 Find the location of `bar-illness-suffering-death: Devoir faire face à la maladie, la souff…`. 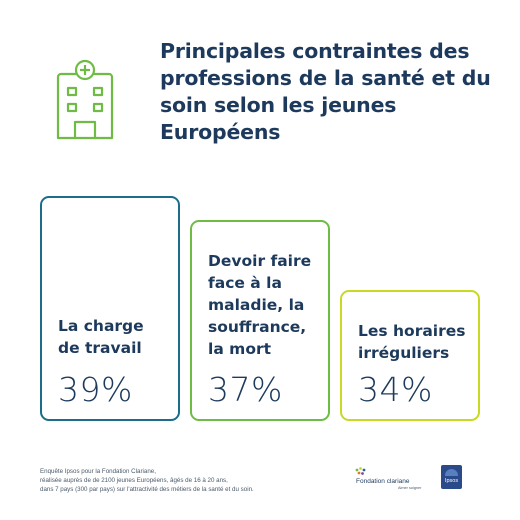

bar-illness-suffering-death: Devoir faire face à la maladie, la souff… is located at coordinates (260, 320).